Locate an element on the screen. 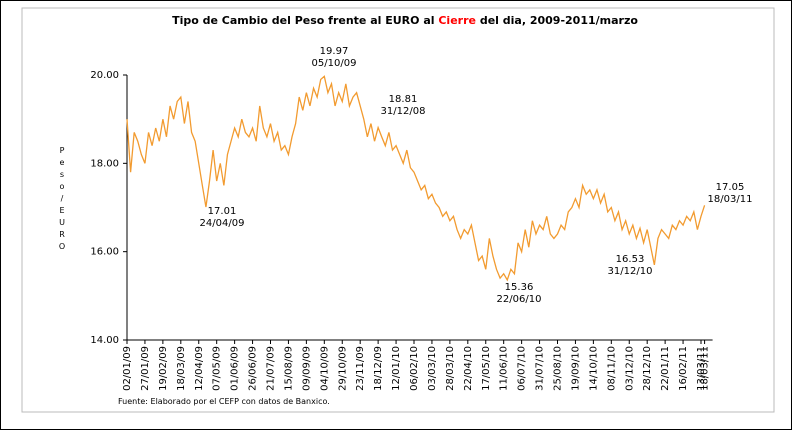  annotation-date: 31/12/08 is located at coordinates (403, 111).